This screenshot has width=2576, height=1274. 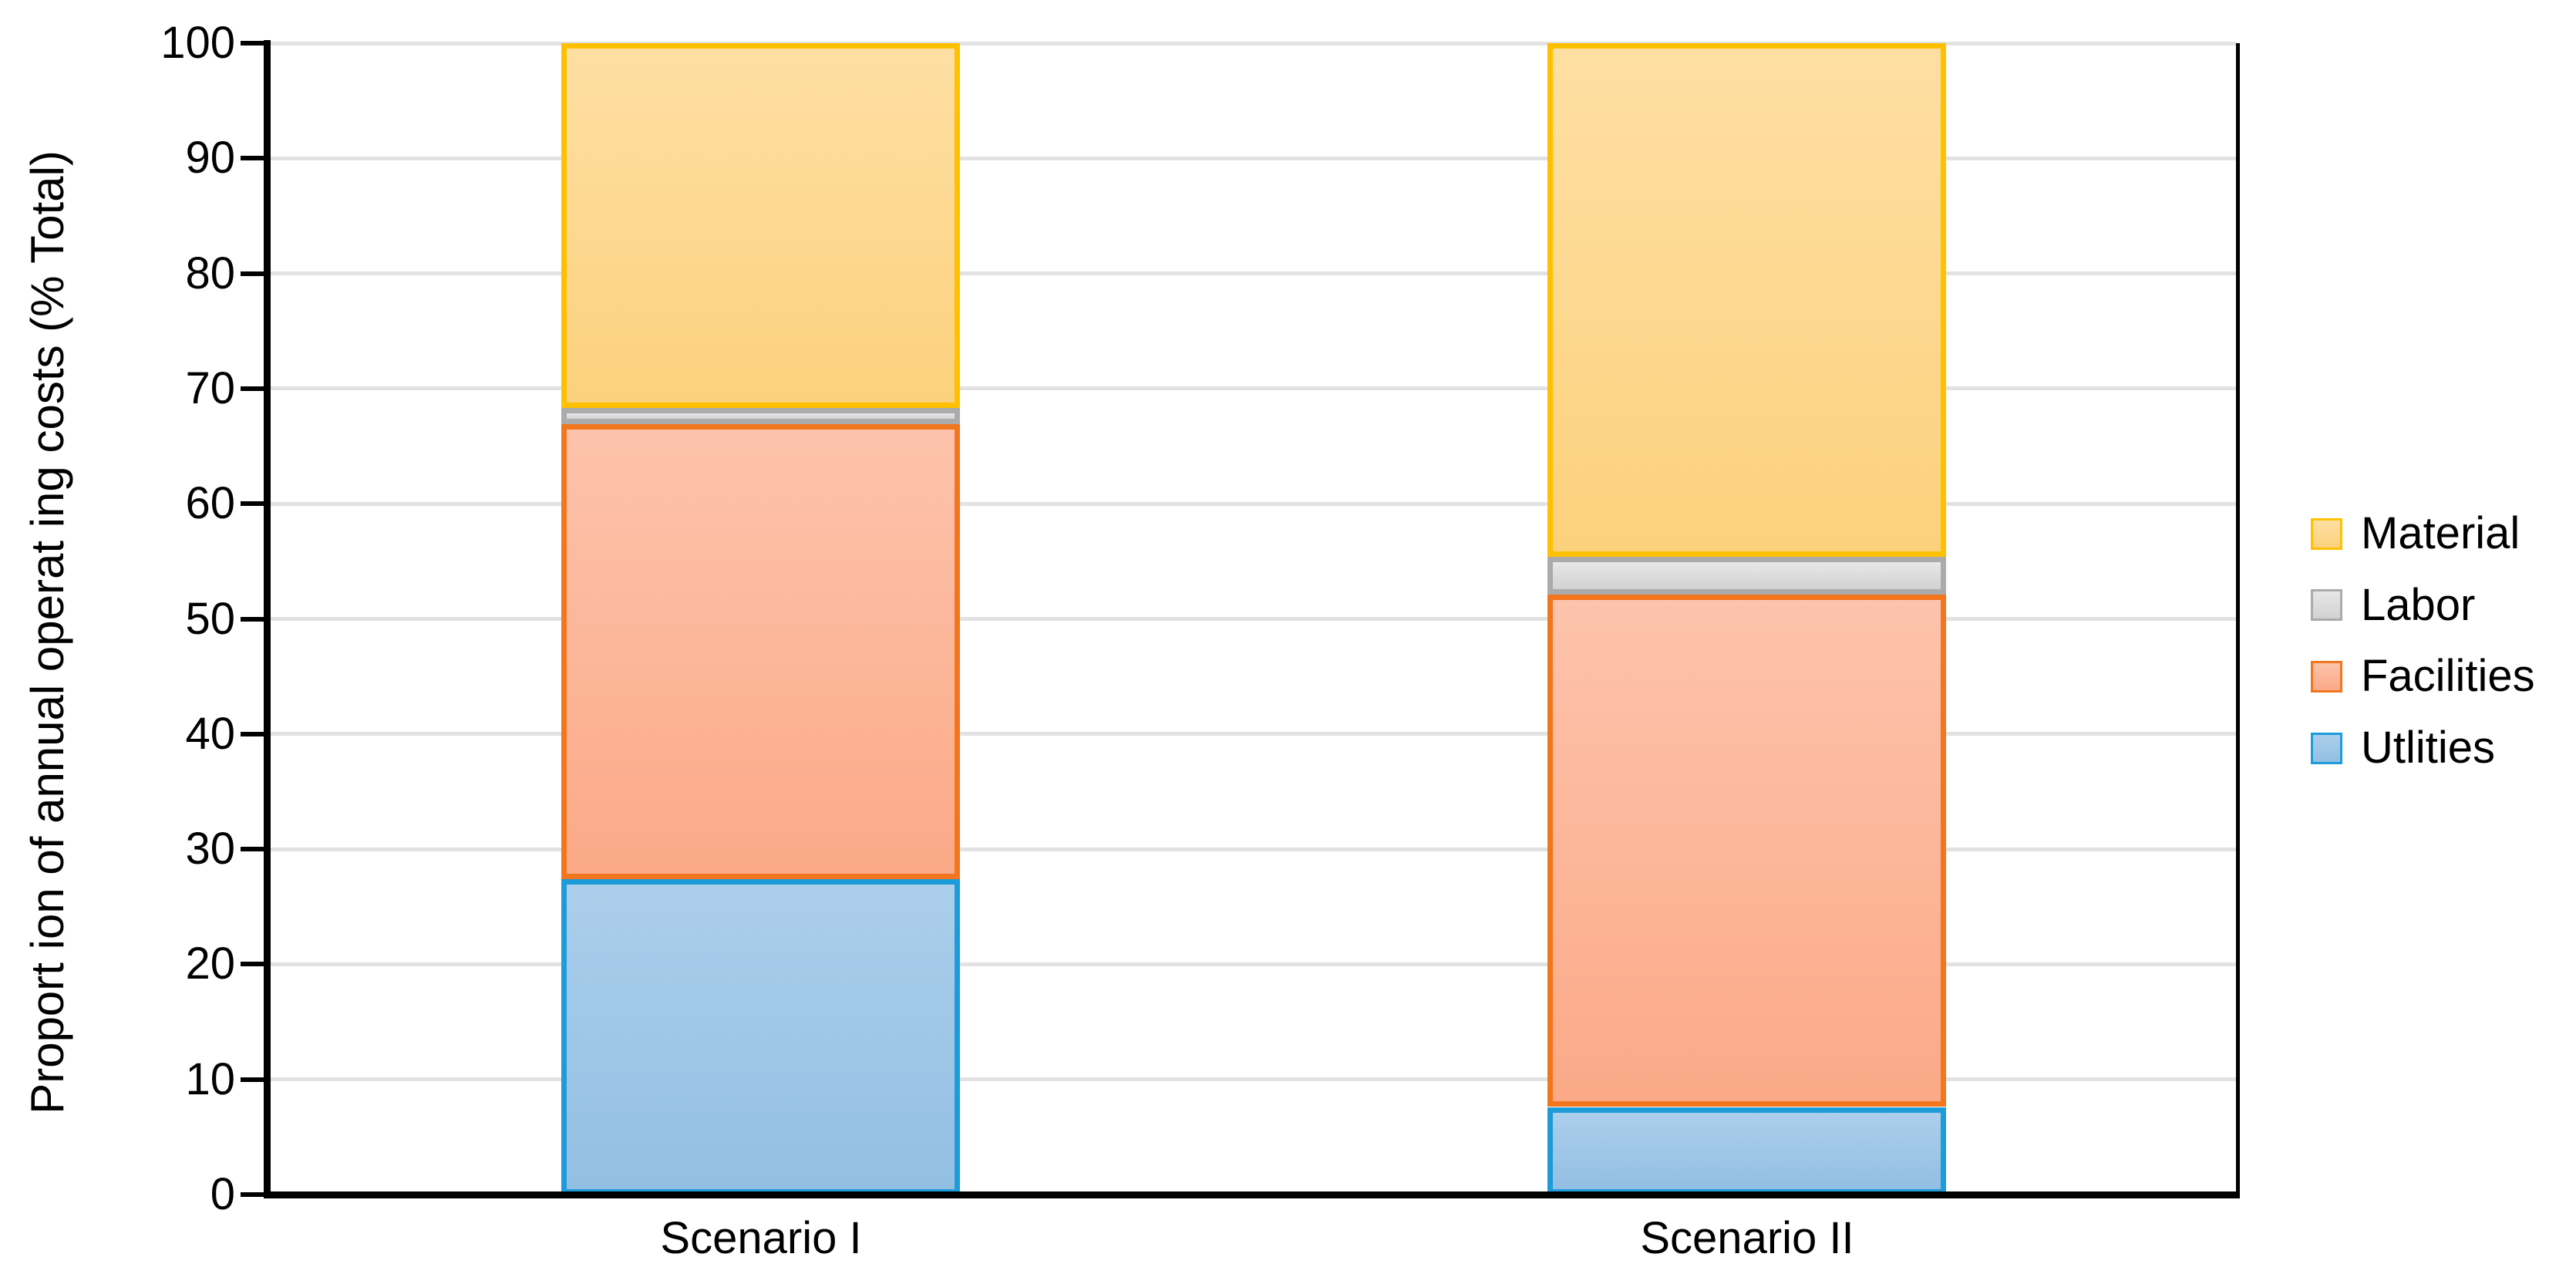 What do you see at coordinates (761, 1238) in the screenshot?
I see `x-category-label-1: Scenario I` at bounding box center [761, 1238].